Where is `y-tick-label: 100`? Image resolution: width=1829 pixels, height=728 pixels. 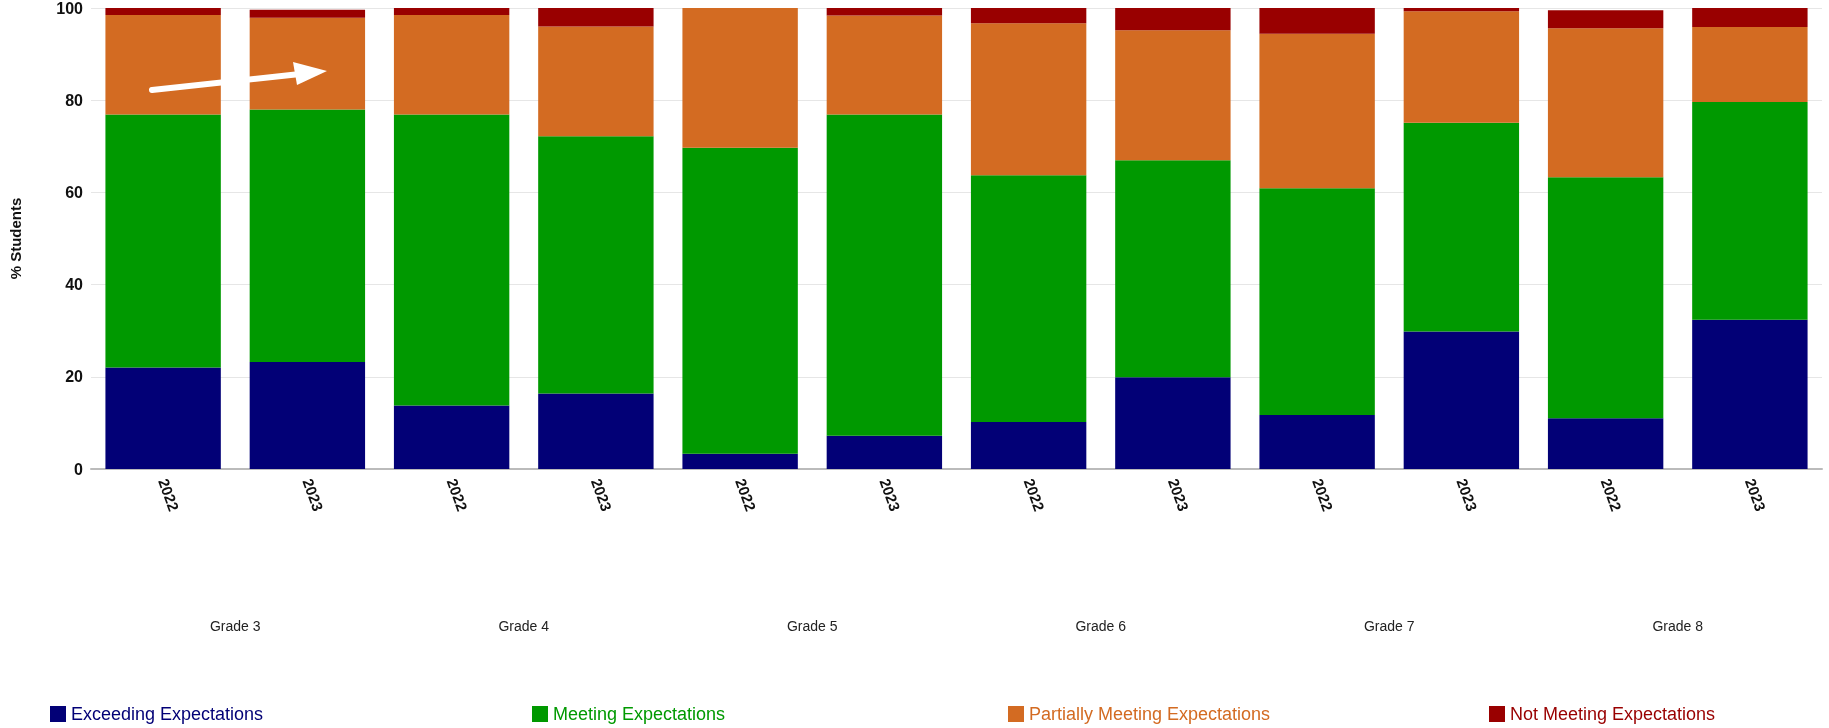
y-tick-label: 100 is located at coordinates (70, 8).